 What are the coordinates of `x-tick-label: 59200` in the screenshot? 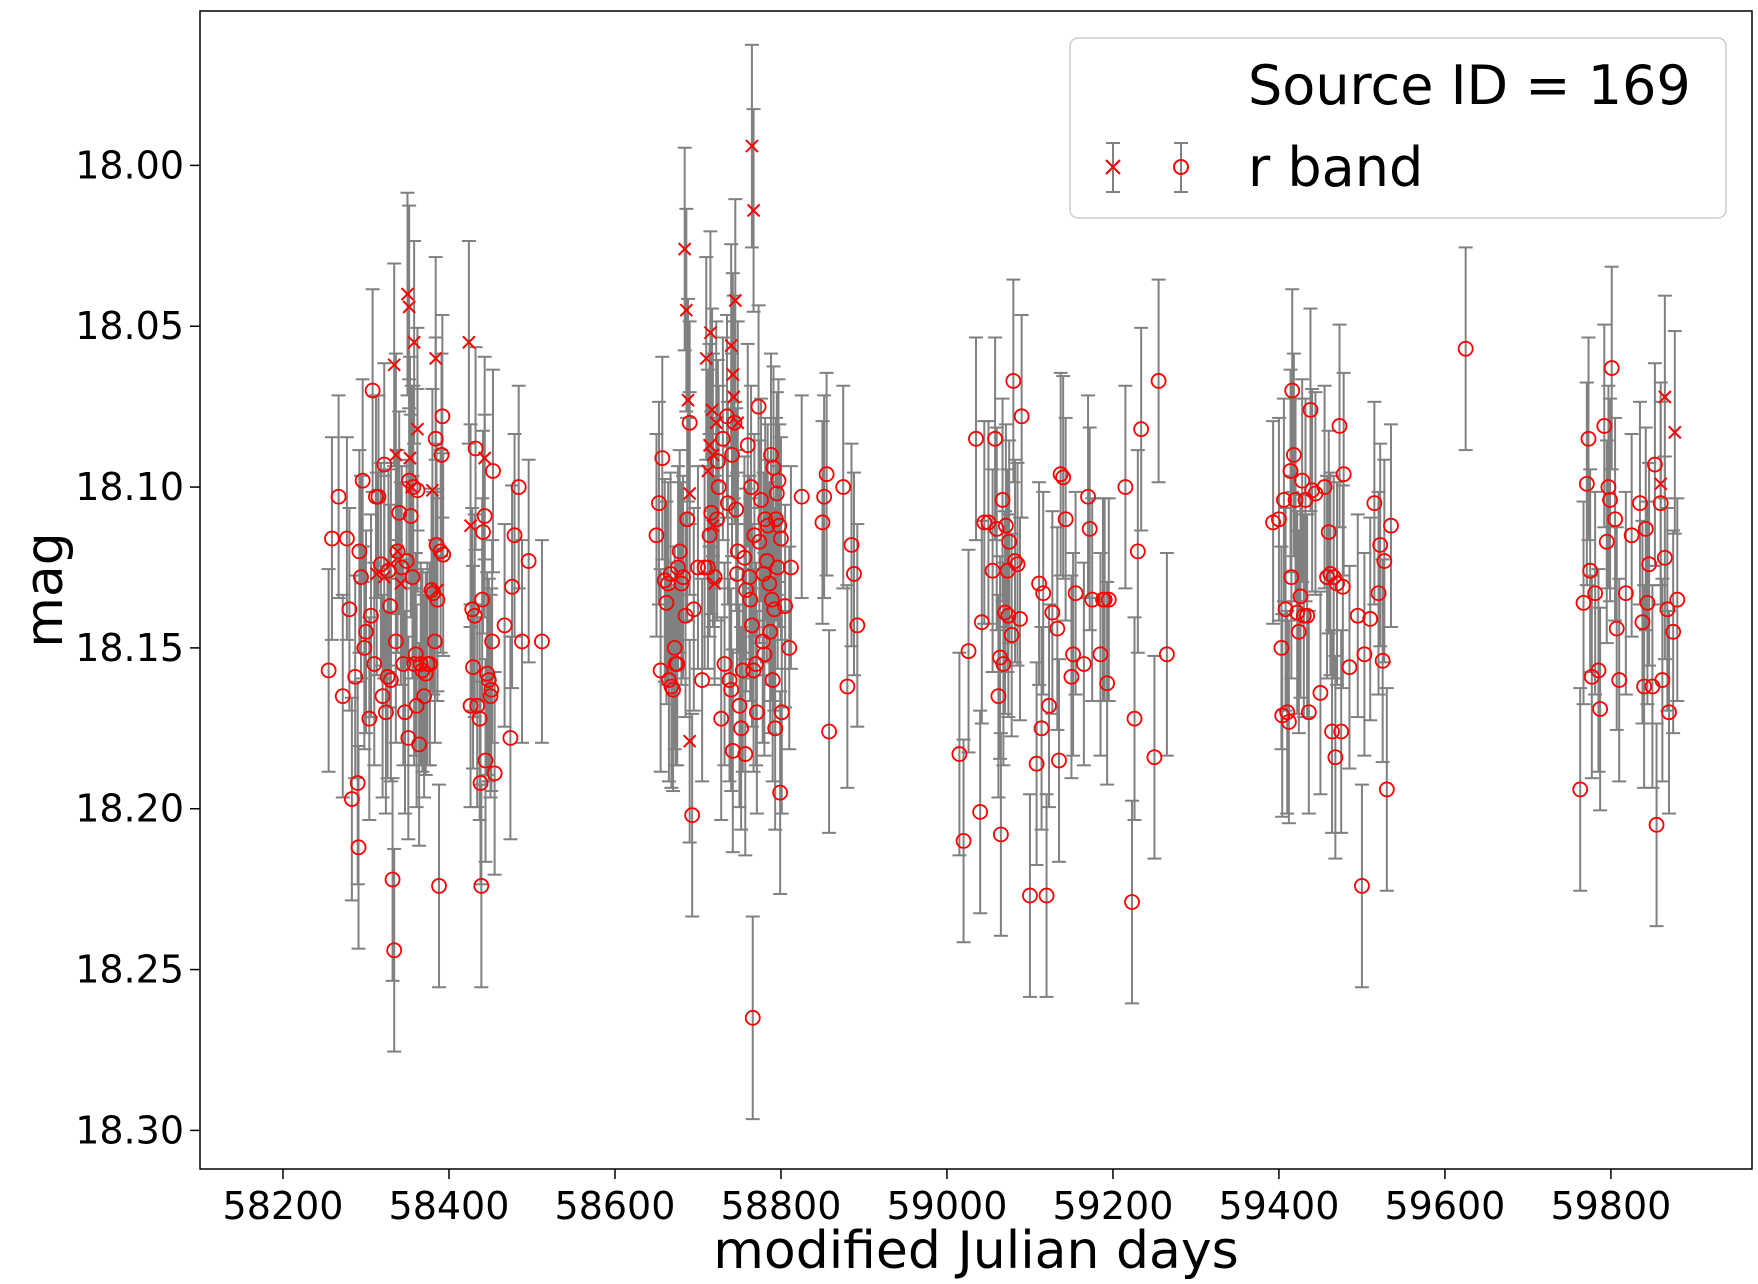 It's located at (1112, 1206).